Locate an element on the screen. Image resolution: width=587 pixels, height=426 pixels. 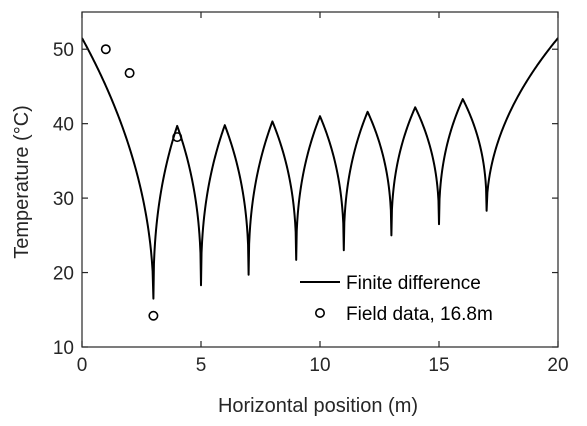
y-tick-label: 40 is located at coordinates (63, 125).